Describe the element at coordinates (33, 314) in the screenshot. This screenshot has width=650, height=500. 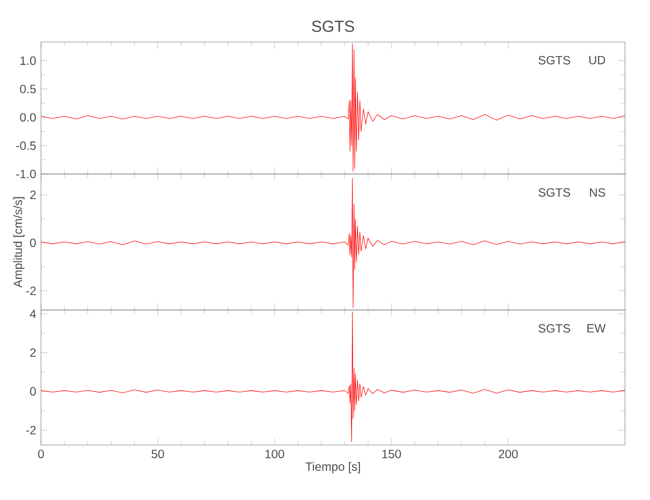
I see `y-tick-label: 4` at that location.